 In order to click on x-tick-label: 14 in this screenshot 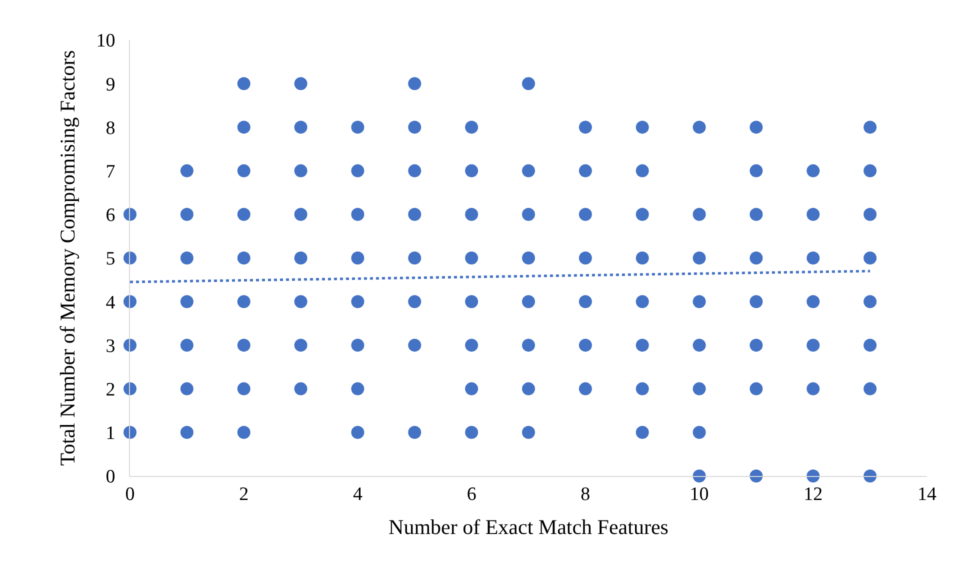, I will do `click(927, 494)`.